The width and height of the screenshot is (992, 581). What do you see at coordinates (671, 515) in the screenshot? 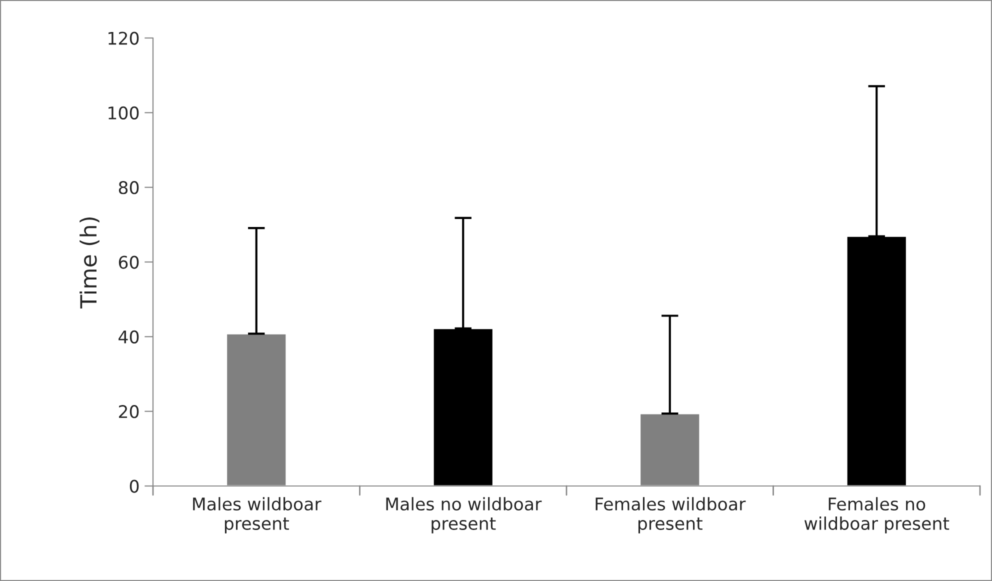
I see `x-tick-label: Females wildboar present` at bounding box center [671, 515].